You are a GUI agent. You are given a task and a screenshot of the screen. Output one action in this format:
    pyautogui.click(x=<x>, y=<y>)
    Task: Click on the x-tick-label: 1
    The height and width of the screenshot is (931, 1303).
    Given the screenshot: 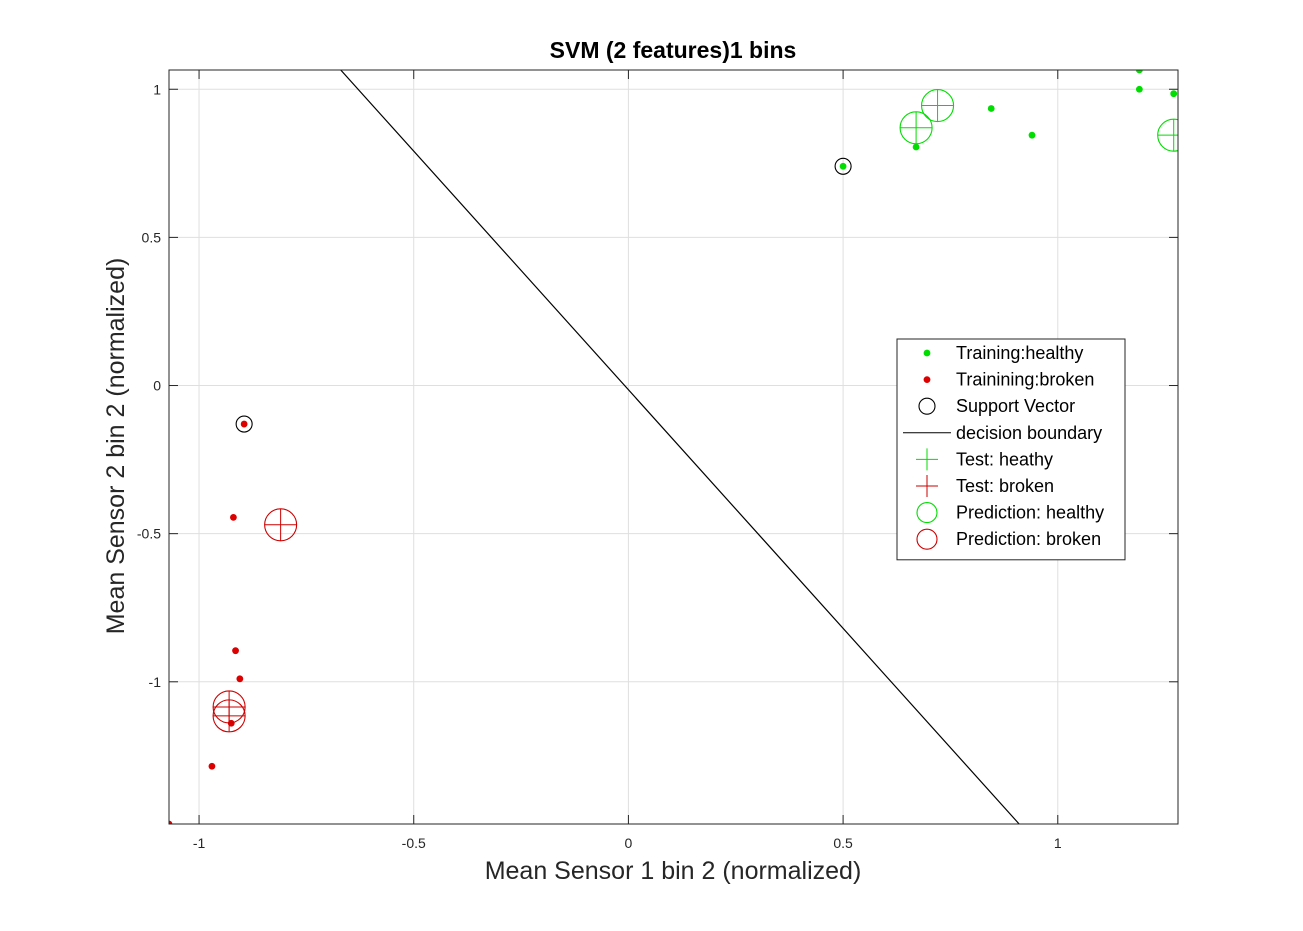 What is the action you would take?
    pyautogui.click(x=1058, y=843)
    